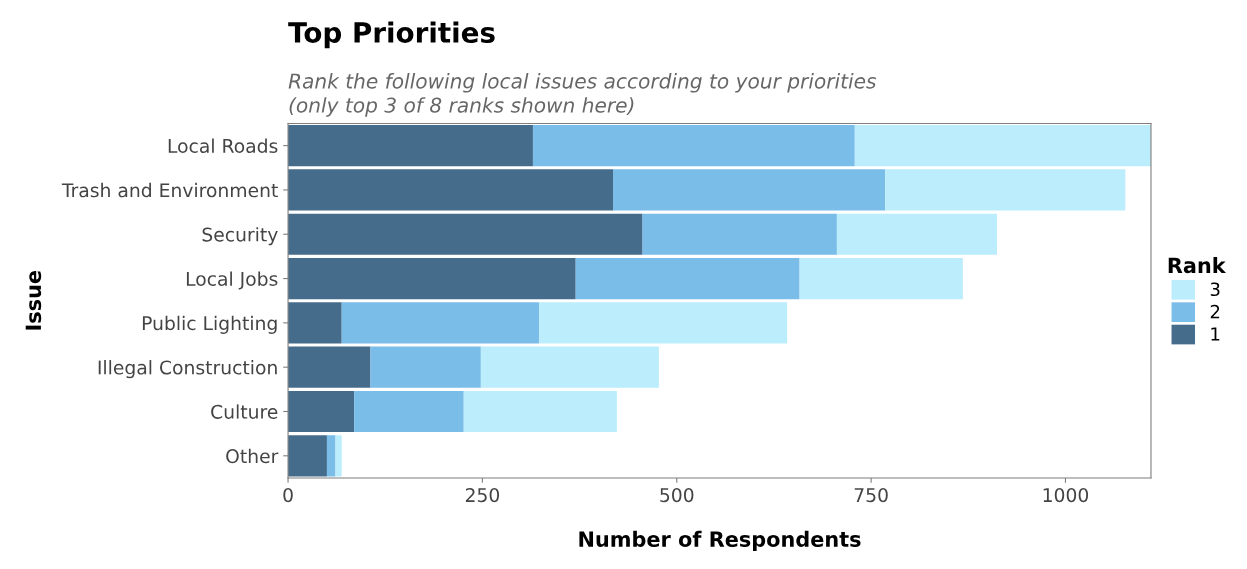  I want to click on y-axis-title: Issue, so click(33, 300).